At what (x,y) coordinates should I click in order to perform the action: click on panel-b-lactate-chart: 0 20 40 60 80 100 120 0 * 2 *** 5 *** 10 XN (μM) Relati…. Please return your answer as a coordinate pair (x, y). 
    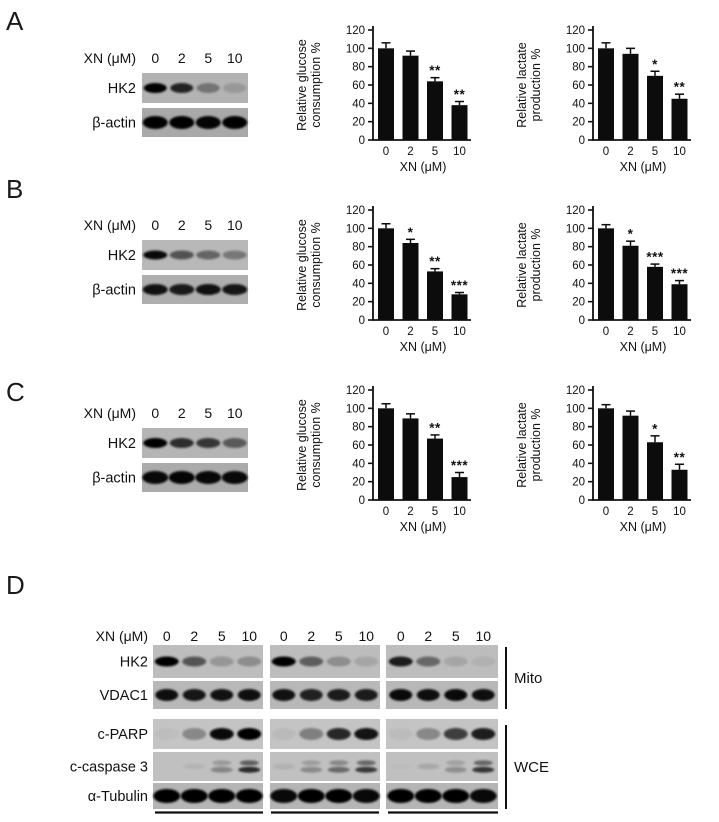
    Looking at the image, I should click on (609, 274).